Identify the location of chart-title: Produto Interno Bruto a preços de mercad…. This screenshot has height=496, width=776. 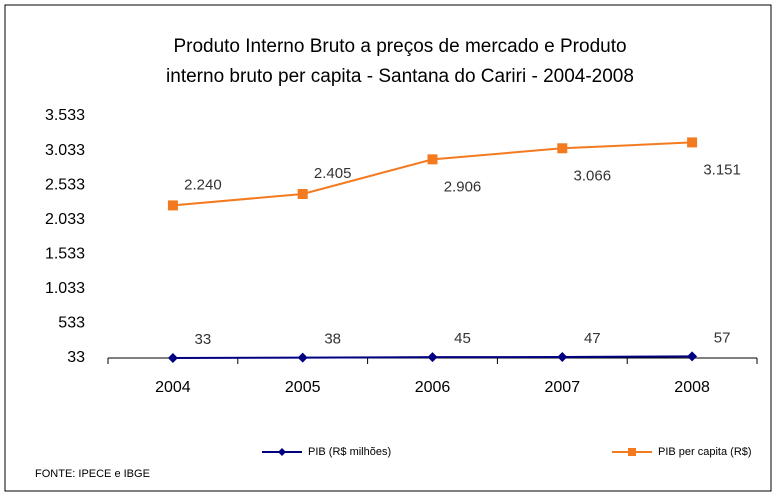
(399, 46).